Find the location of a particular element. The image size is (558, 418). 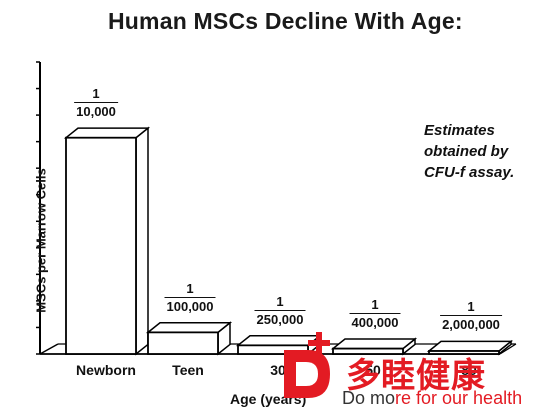

annotation-note: Estimates obtained by CFU-f assay. is located at coordinates (469, 151).